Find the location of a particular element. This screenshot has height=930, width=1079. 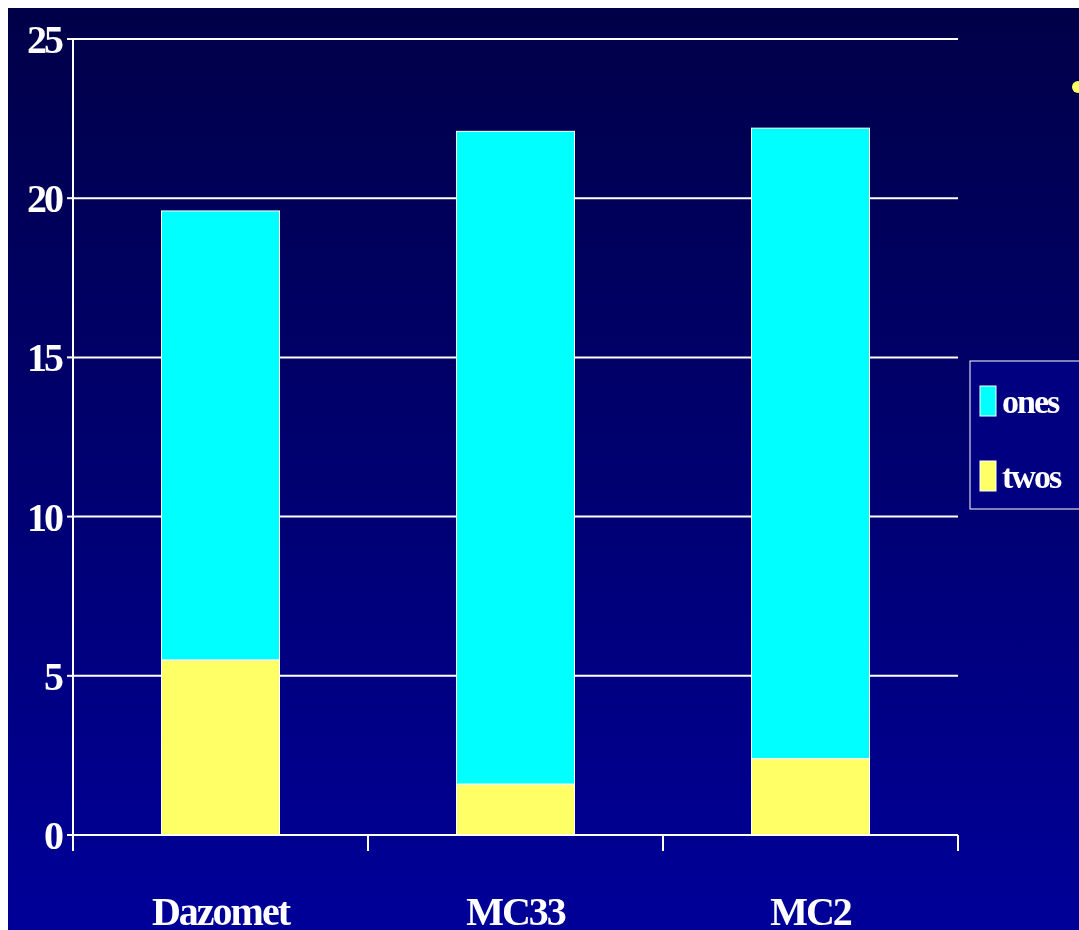

legend-label: ones is located at coordinates (1031, 401).